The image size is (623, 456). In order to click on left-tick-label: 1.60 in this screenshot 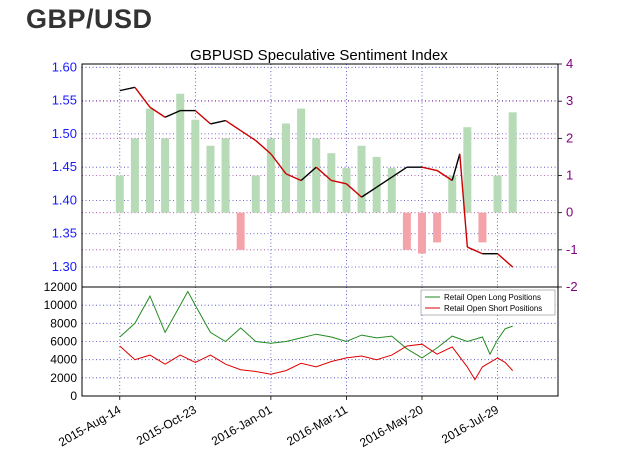, I will do `click(64, 66)`.